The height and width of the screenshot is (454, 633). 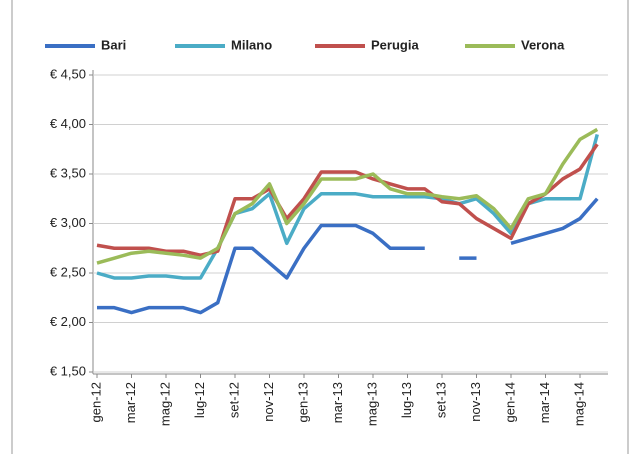 I want to click on x-tick-label: lug-13, so click(x=406, y=400).